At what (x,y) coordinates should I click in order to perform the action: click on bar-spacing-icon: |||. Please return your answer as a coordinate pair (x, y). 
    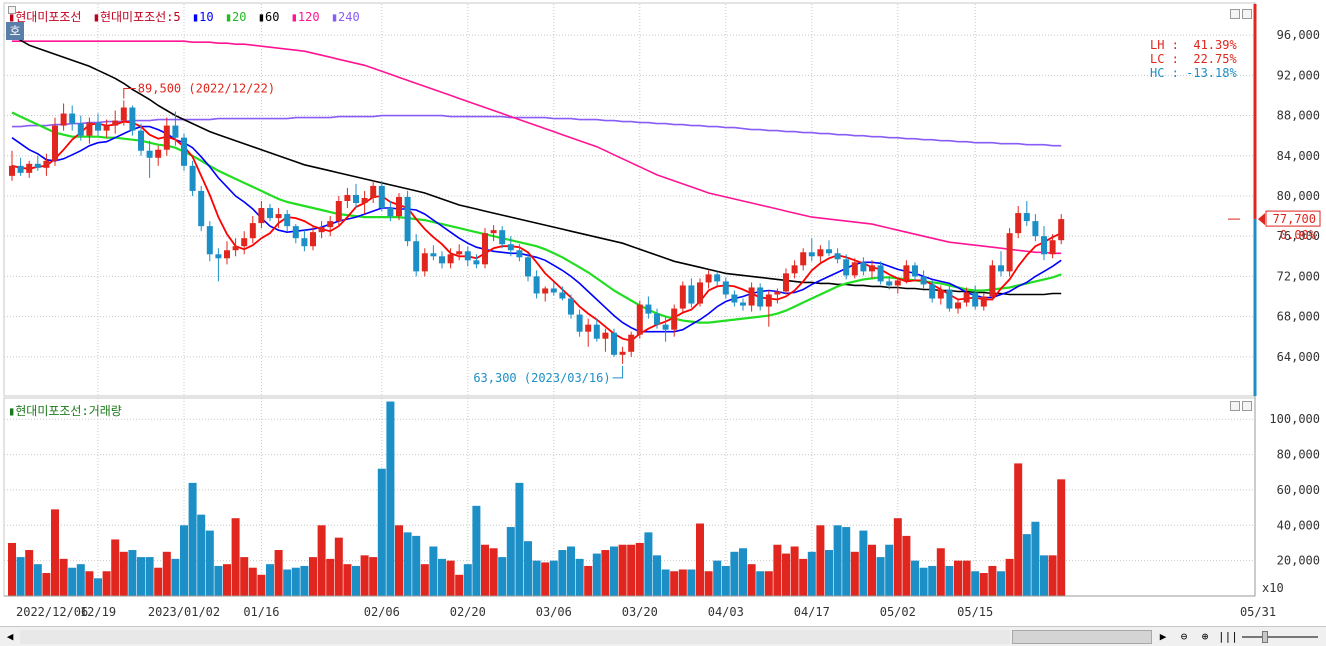
    Looking at the image, I should click on (1228, 636).